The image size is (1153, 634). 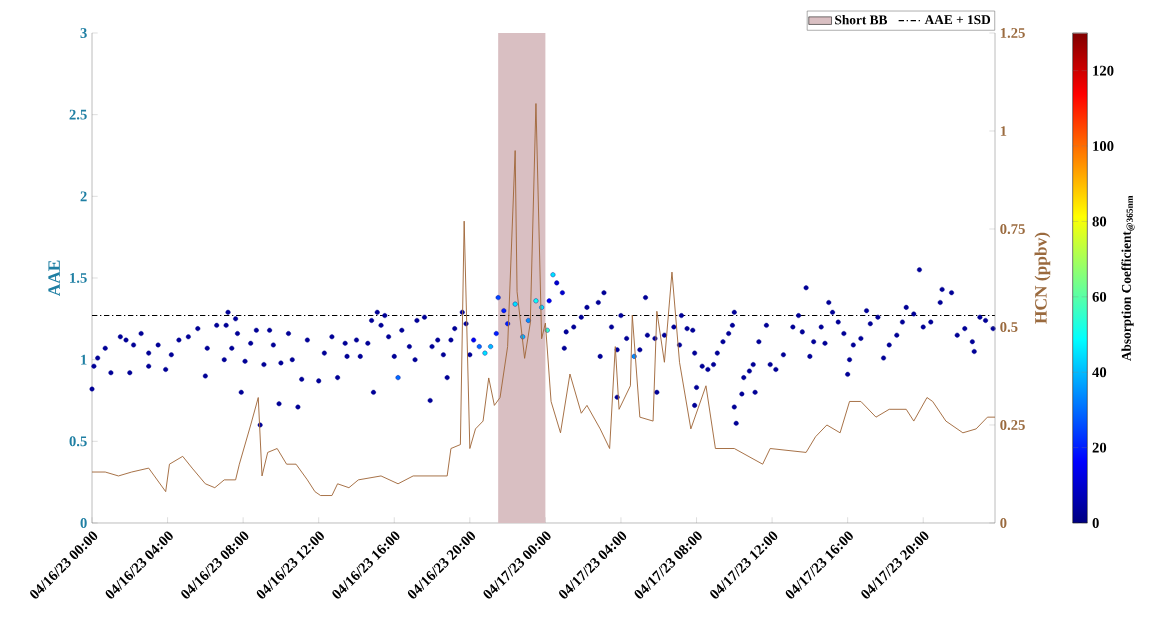 What do you see at coordinates (1009, 327) in the screenshot?
I see `y2-tick-label: 0.5` at bounding box center [1009, 327].